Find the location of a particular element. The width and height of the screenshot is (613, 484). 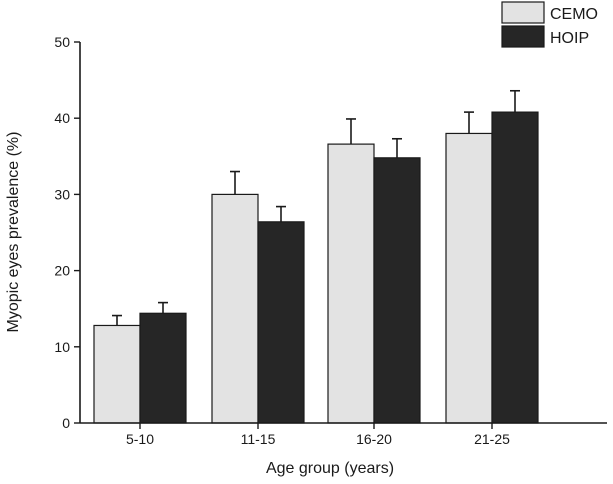

x-tick-label: 16-20 is located at coordinates (374, 439).